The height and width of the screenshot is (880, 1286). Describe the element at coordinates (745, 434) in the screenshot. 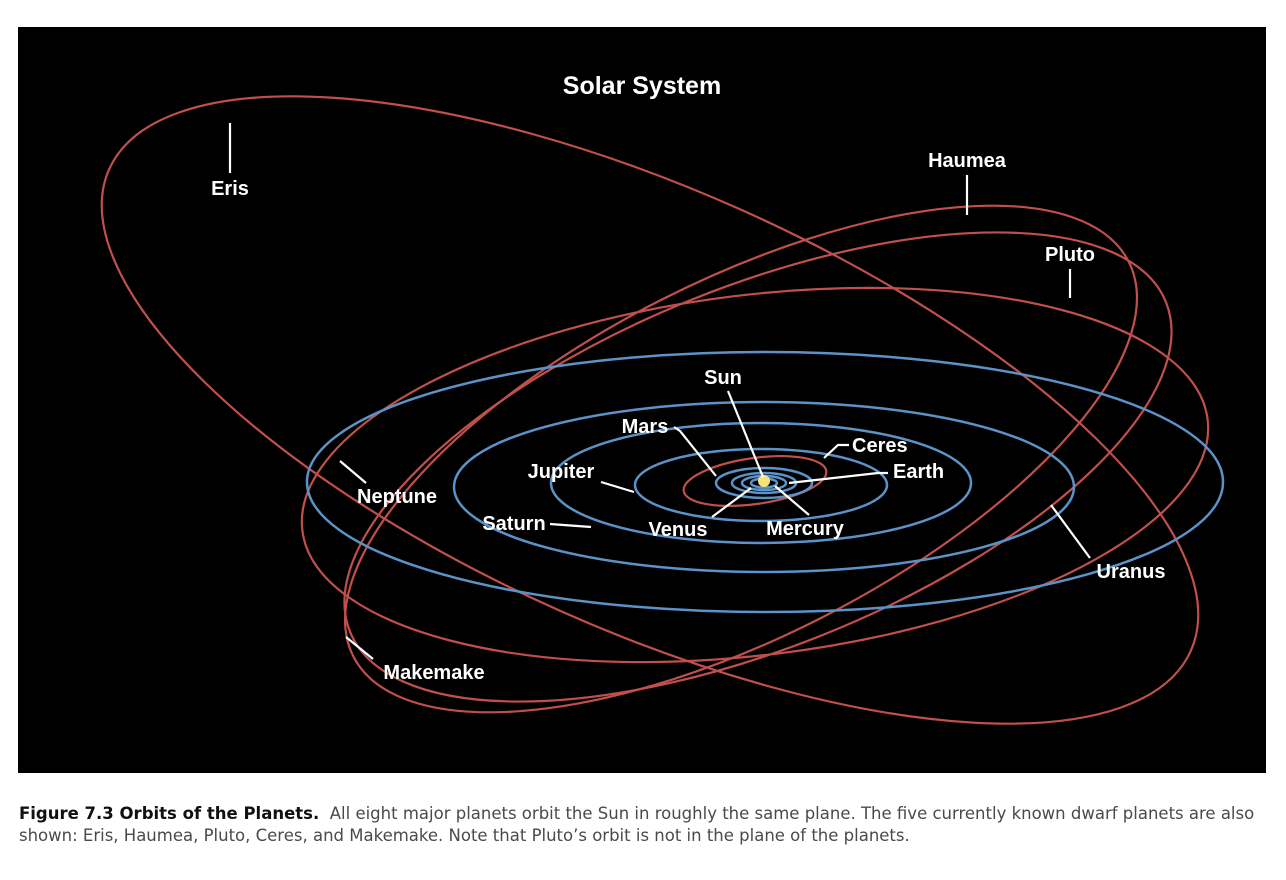

I see `sun-leader` at that location.